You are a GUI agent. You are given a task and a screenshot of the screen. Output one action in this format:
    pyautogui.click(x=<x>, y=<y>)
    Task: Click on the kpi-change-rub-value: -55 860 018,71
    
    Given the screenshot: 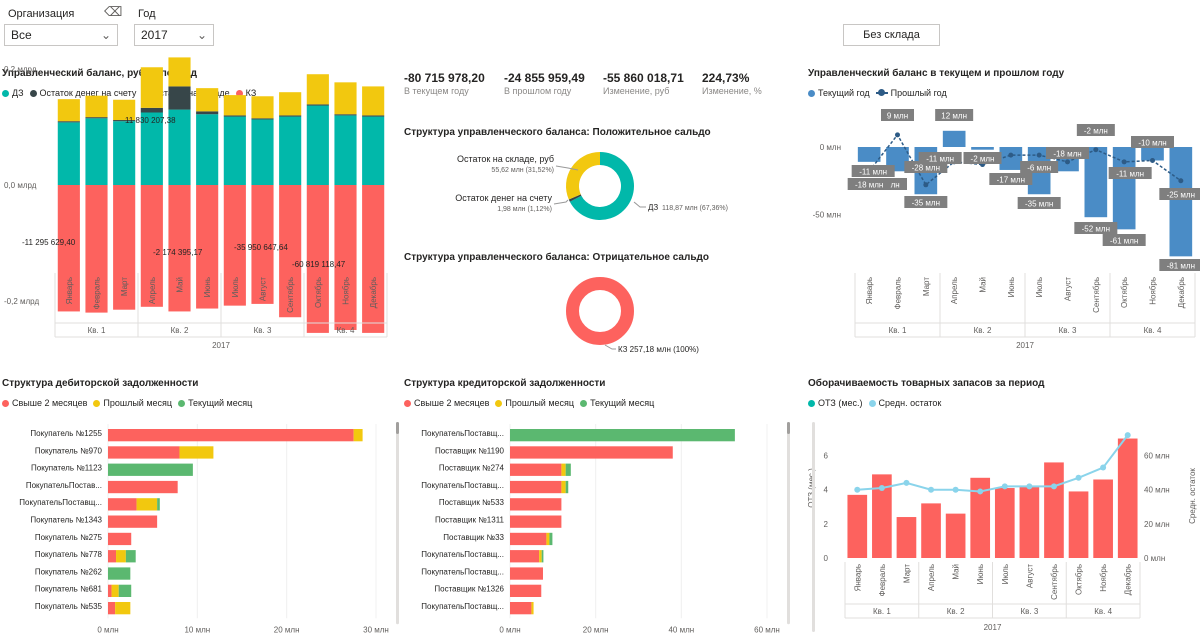 What is the action you would take?
    pyautogui.click(x=643, y=78)
    